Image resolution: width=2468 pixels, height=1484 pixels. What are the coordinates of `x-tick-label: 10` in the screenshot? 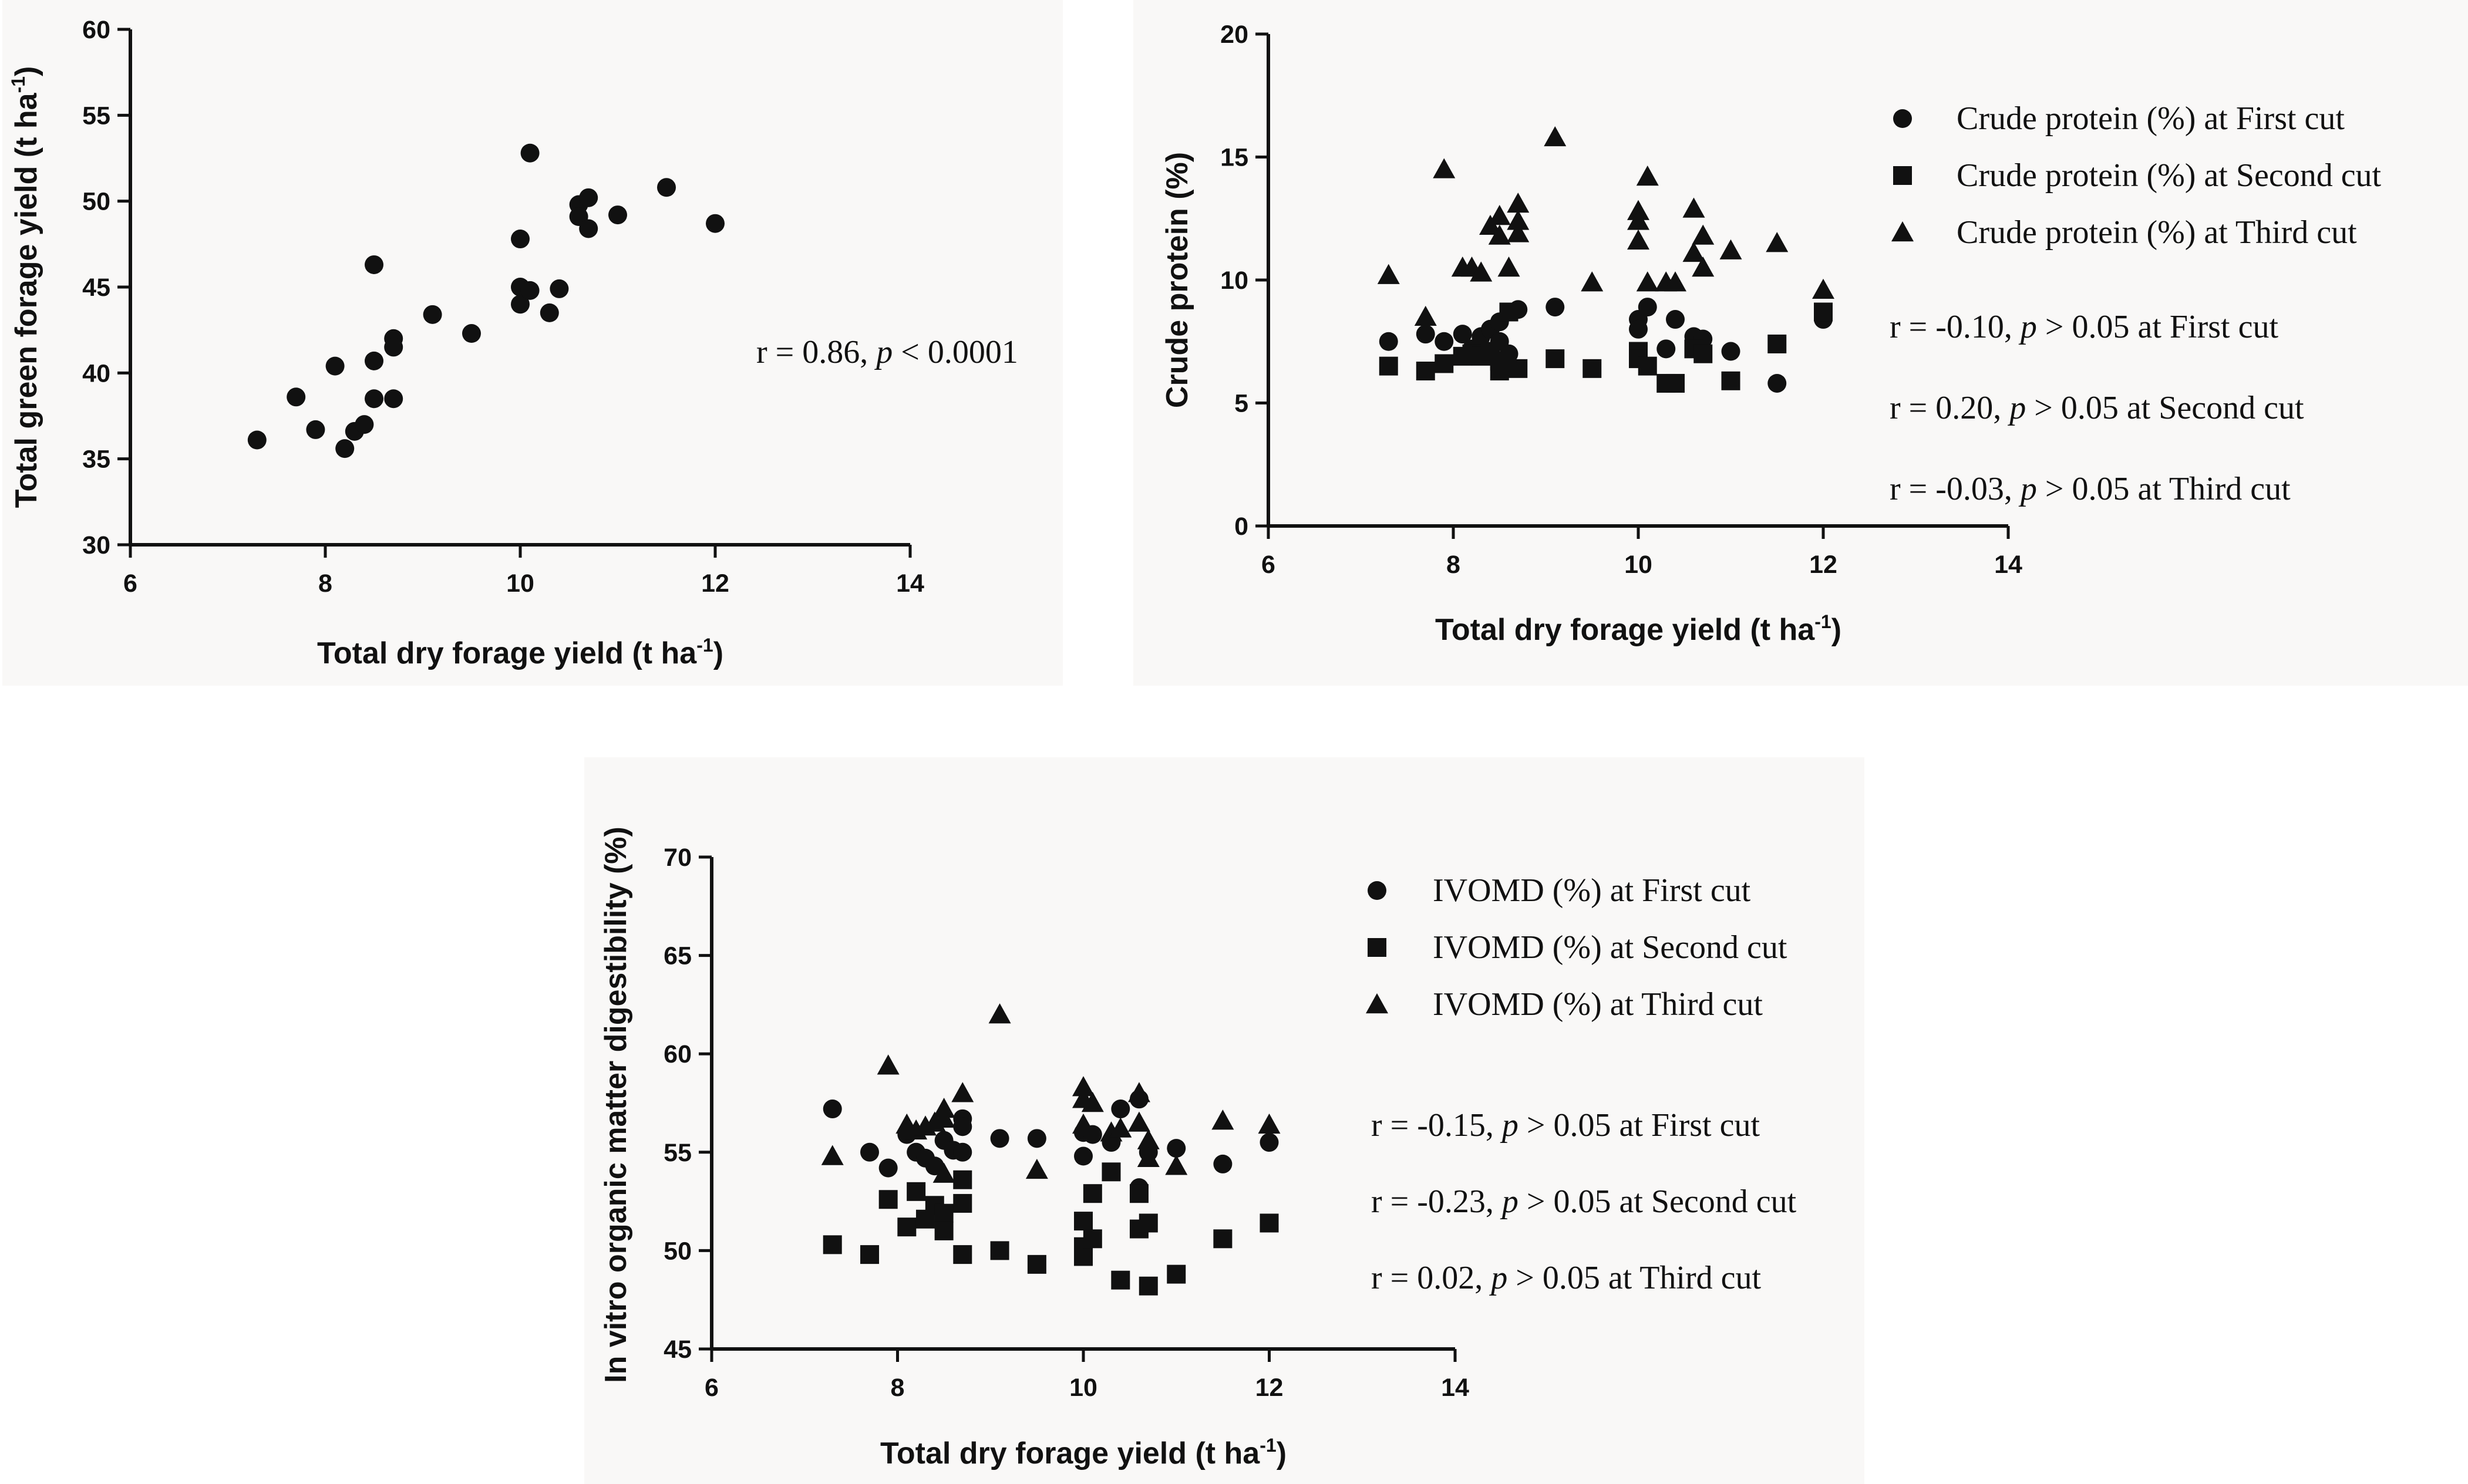 It's located at (520, 583).